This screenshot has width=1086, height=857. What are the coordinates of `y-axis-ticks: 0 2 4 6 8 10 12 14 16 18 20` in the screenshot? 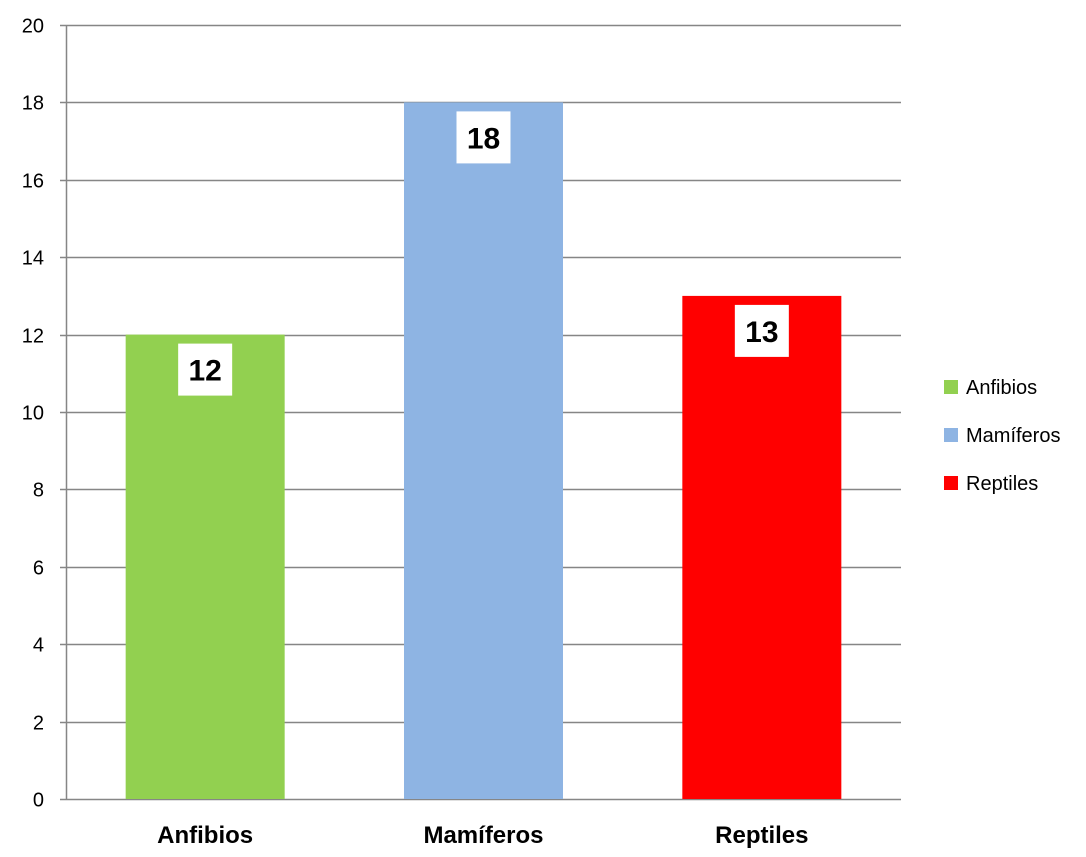 It's located at (33, 414).